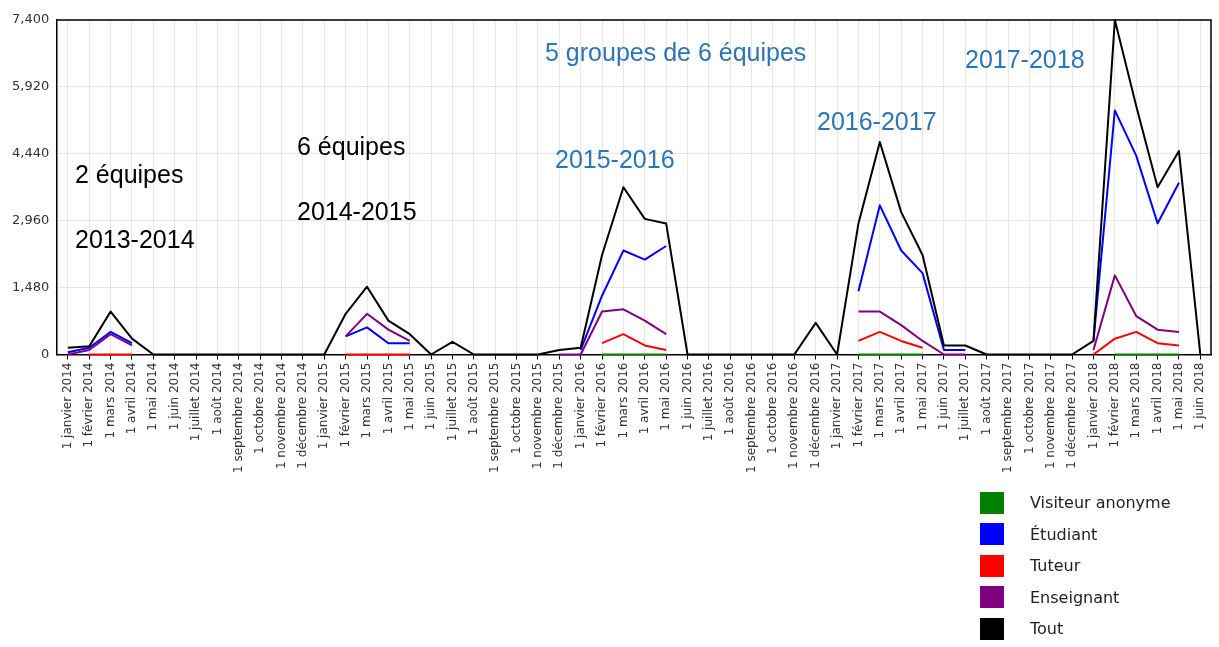  I want to click on y-tick-label: 1,480, so click(31, 286).